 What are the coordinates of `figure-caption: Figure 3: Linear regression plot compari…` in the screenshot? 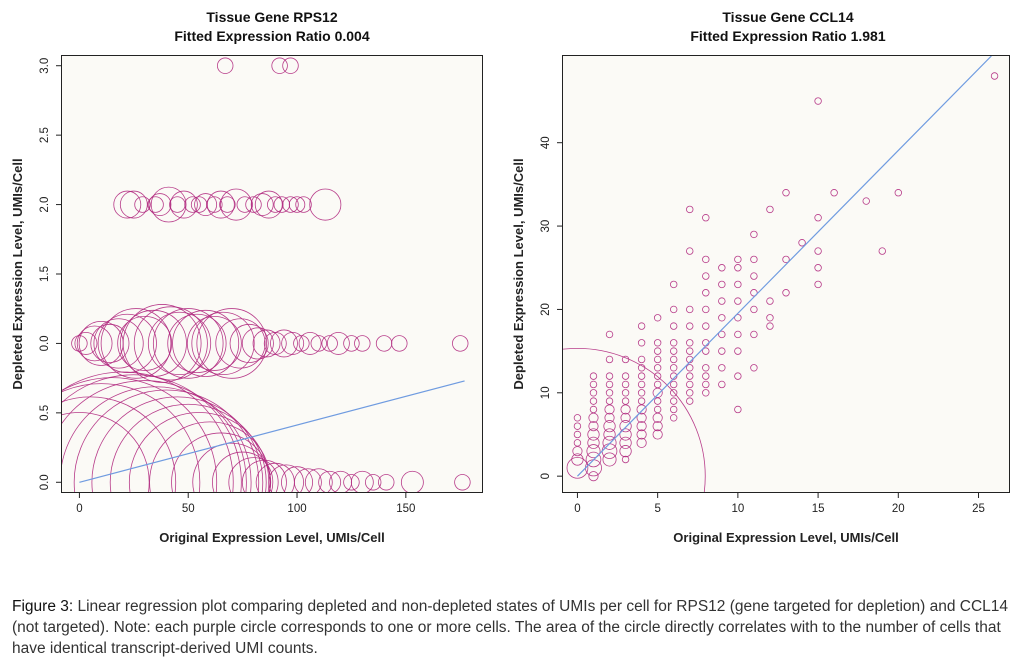 It's located at (512, 627).